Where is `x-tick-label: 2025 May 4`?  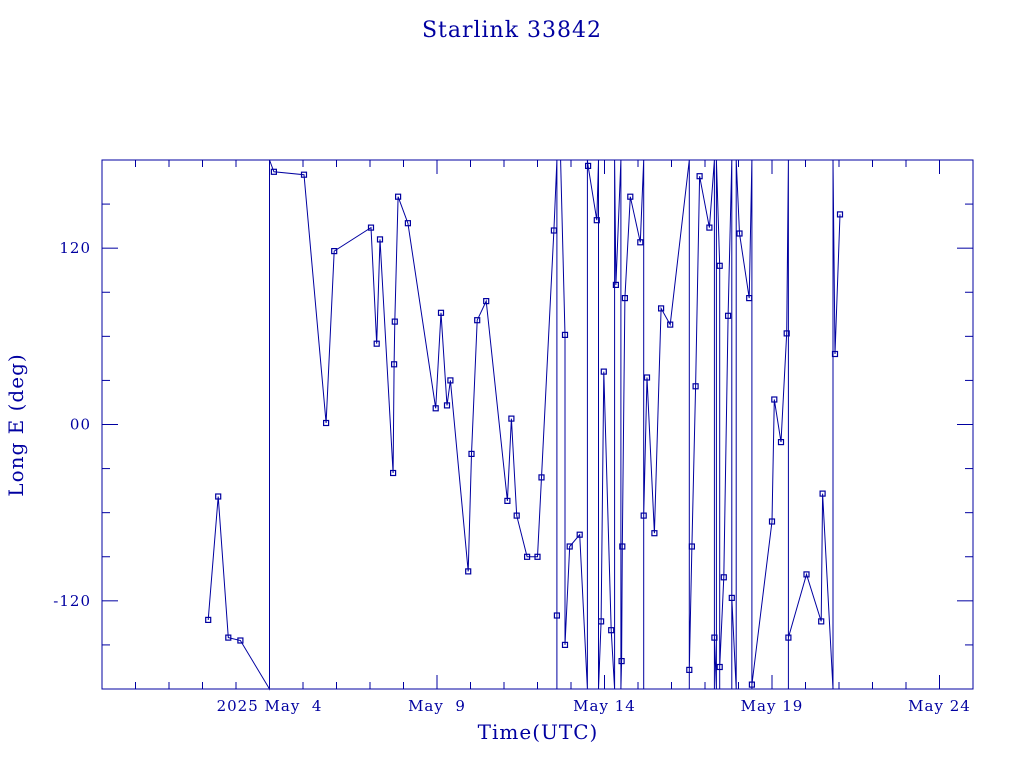 x-tick-label: 2025 May 4 is located at coordinates (270, 706).